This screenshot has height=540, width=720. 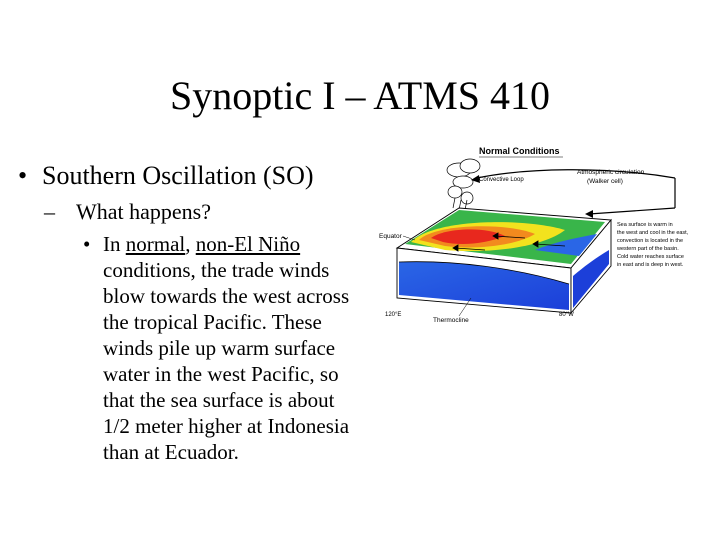 I want to click on svg-text: Cold water reaches surface, so click(x=650, y=257).